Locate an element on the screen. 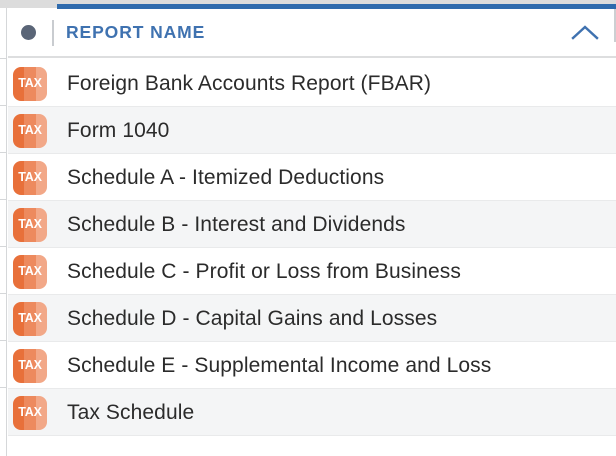 This screenshot has height=456, width=616. column-header-title: REPORT NAME is located at coordinates (136, 32).